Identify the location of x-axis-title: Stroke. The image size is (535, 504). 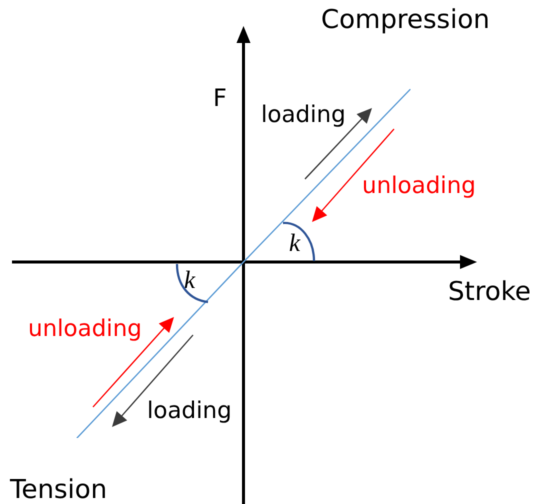
(489, 292).